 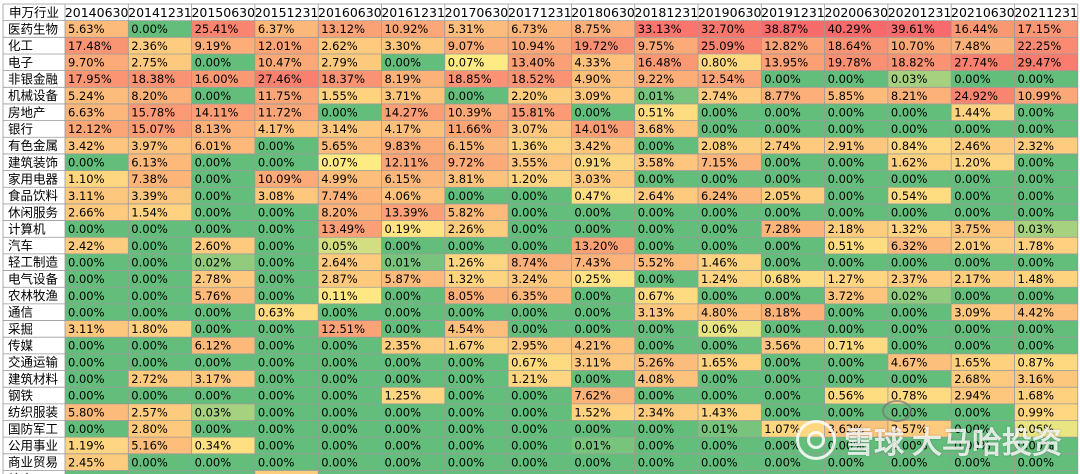 What do you see at coordinates (656, 96) in the screenshot?
I see `cell-value: 0.01%` at bounding box center [656, 96].